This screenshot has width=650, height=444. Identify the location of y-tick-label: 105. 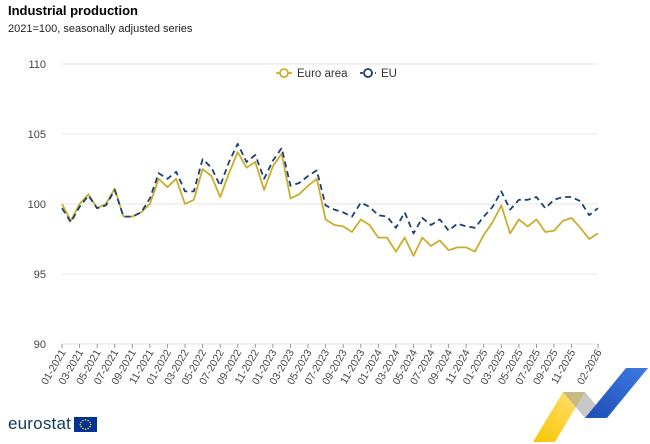
(37, 135).